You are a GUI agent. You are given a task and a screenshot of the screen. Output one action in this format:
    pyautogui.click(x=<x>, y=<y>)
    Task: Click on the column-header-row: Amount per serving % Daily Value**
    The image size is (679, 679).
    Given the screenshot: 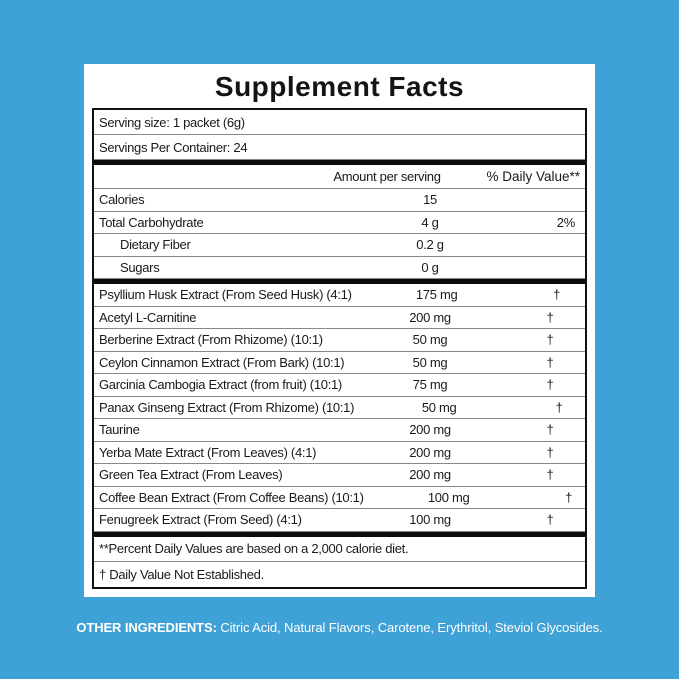 What is the action you would take?
    pyautogui.click(x=339, y=177)
    